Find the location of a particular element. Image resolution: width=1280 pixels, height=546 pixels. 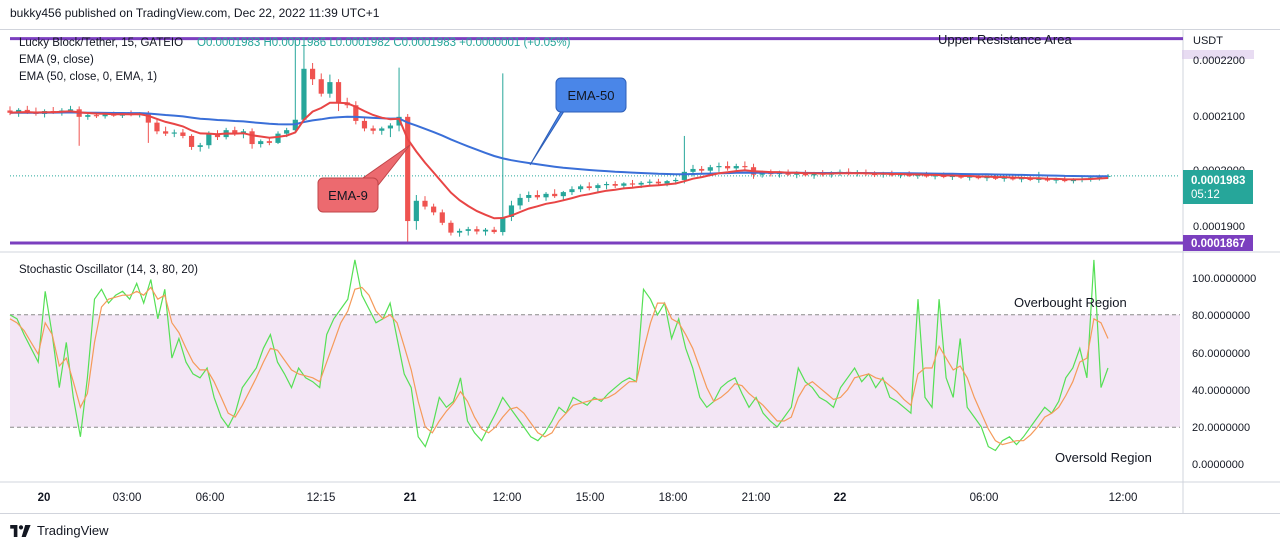

legend-ema50: EMA (50, close, 0, EMA, 1) is located at coordinates (88, 77).